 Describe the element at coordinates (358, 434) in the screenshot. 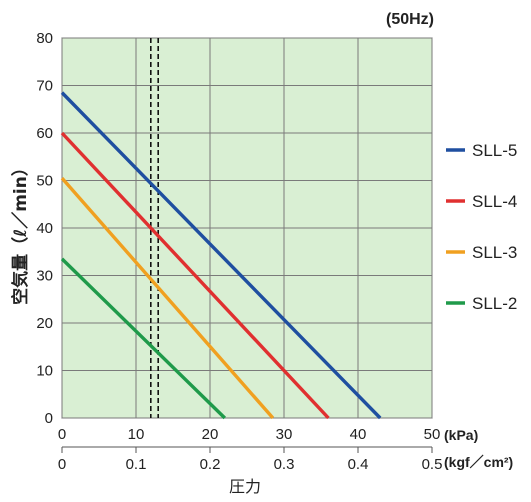

I see `x-tick-label-kpa: 40` at that location.